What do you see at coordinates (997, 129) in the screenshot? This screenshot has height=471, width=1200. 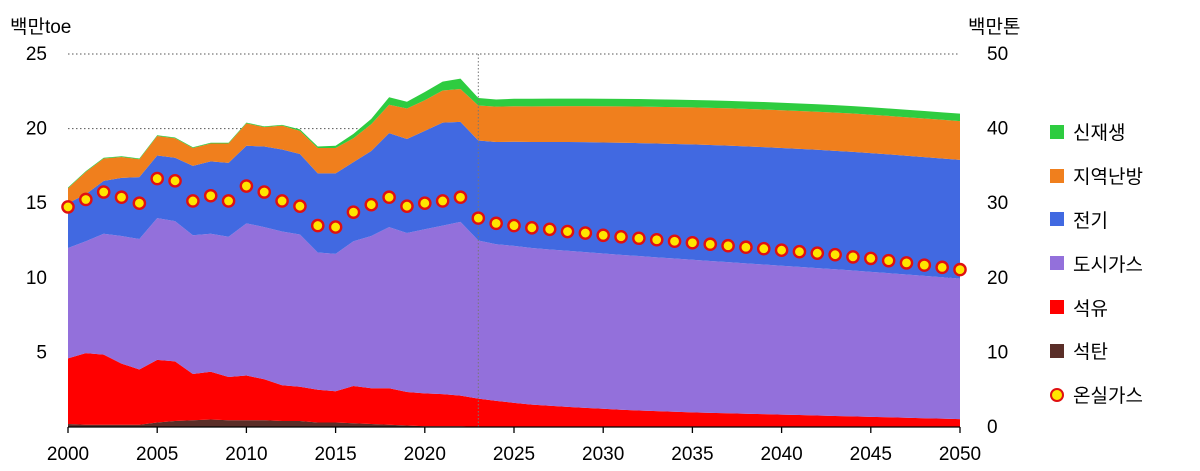 I see `y-right-tick-label: 40` at bounding box center [997, 129].